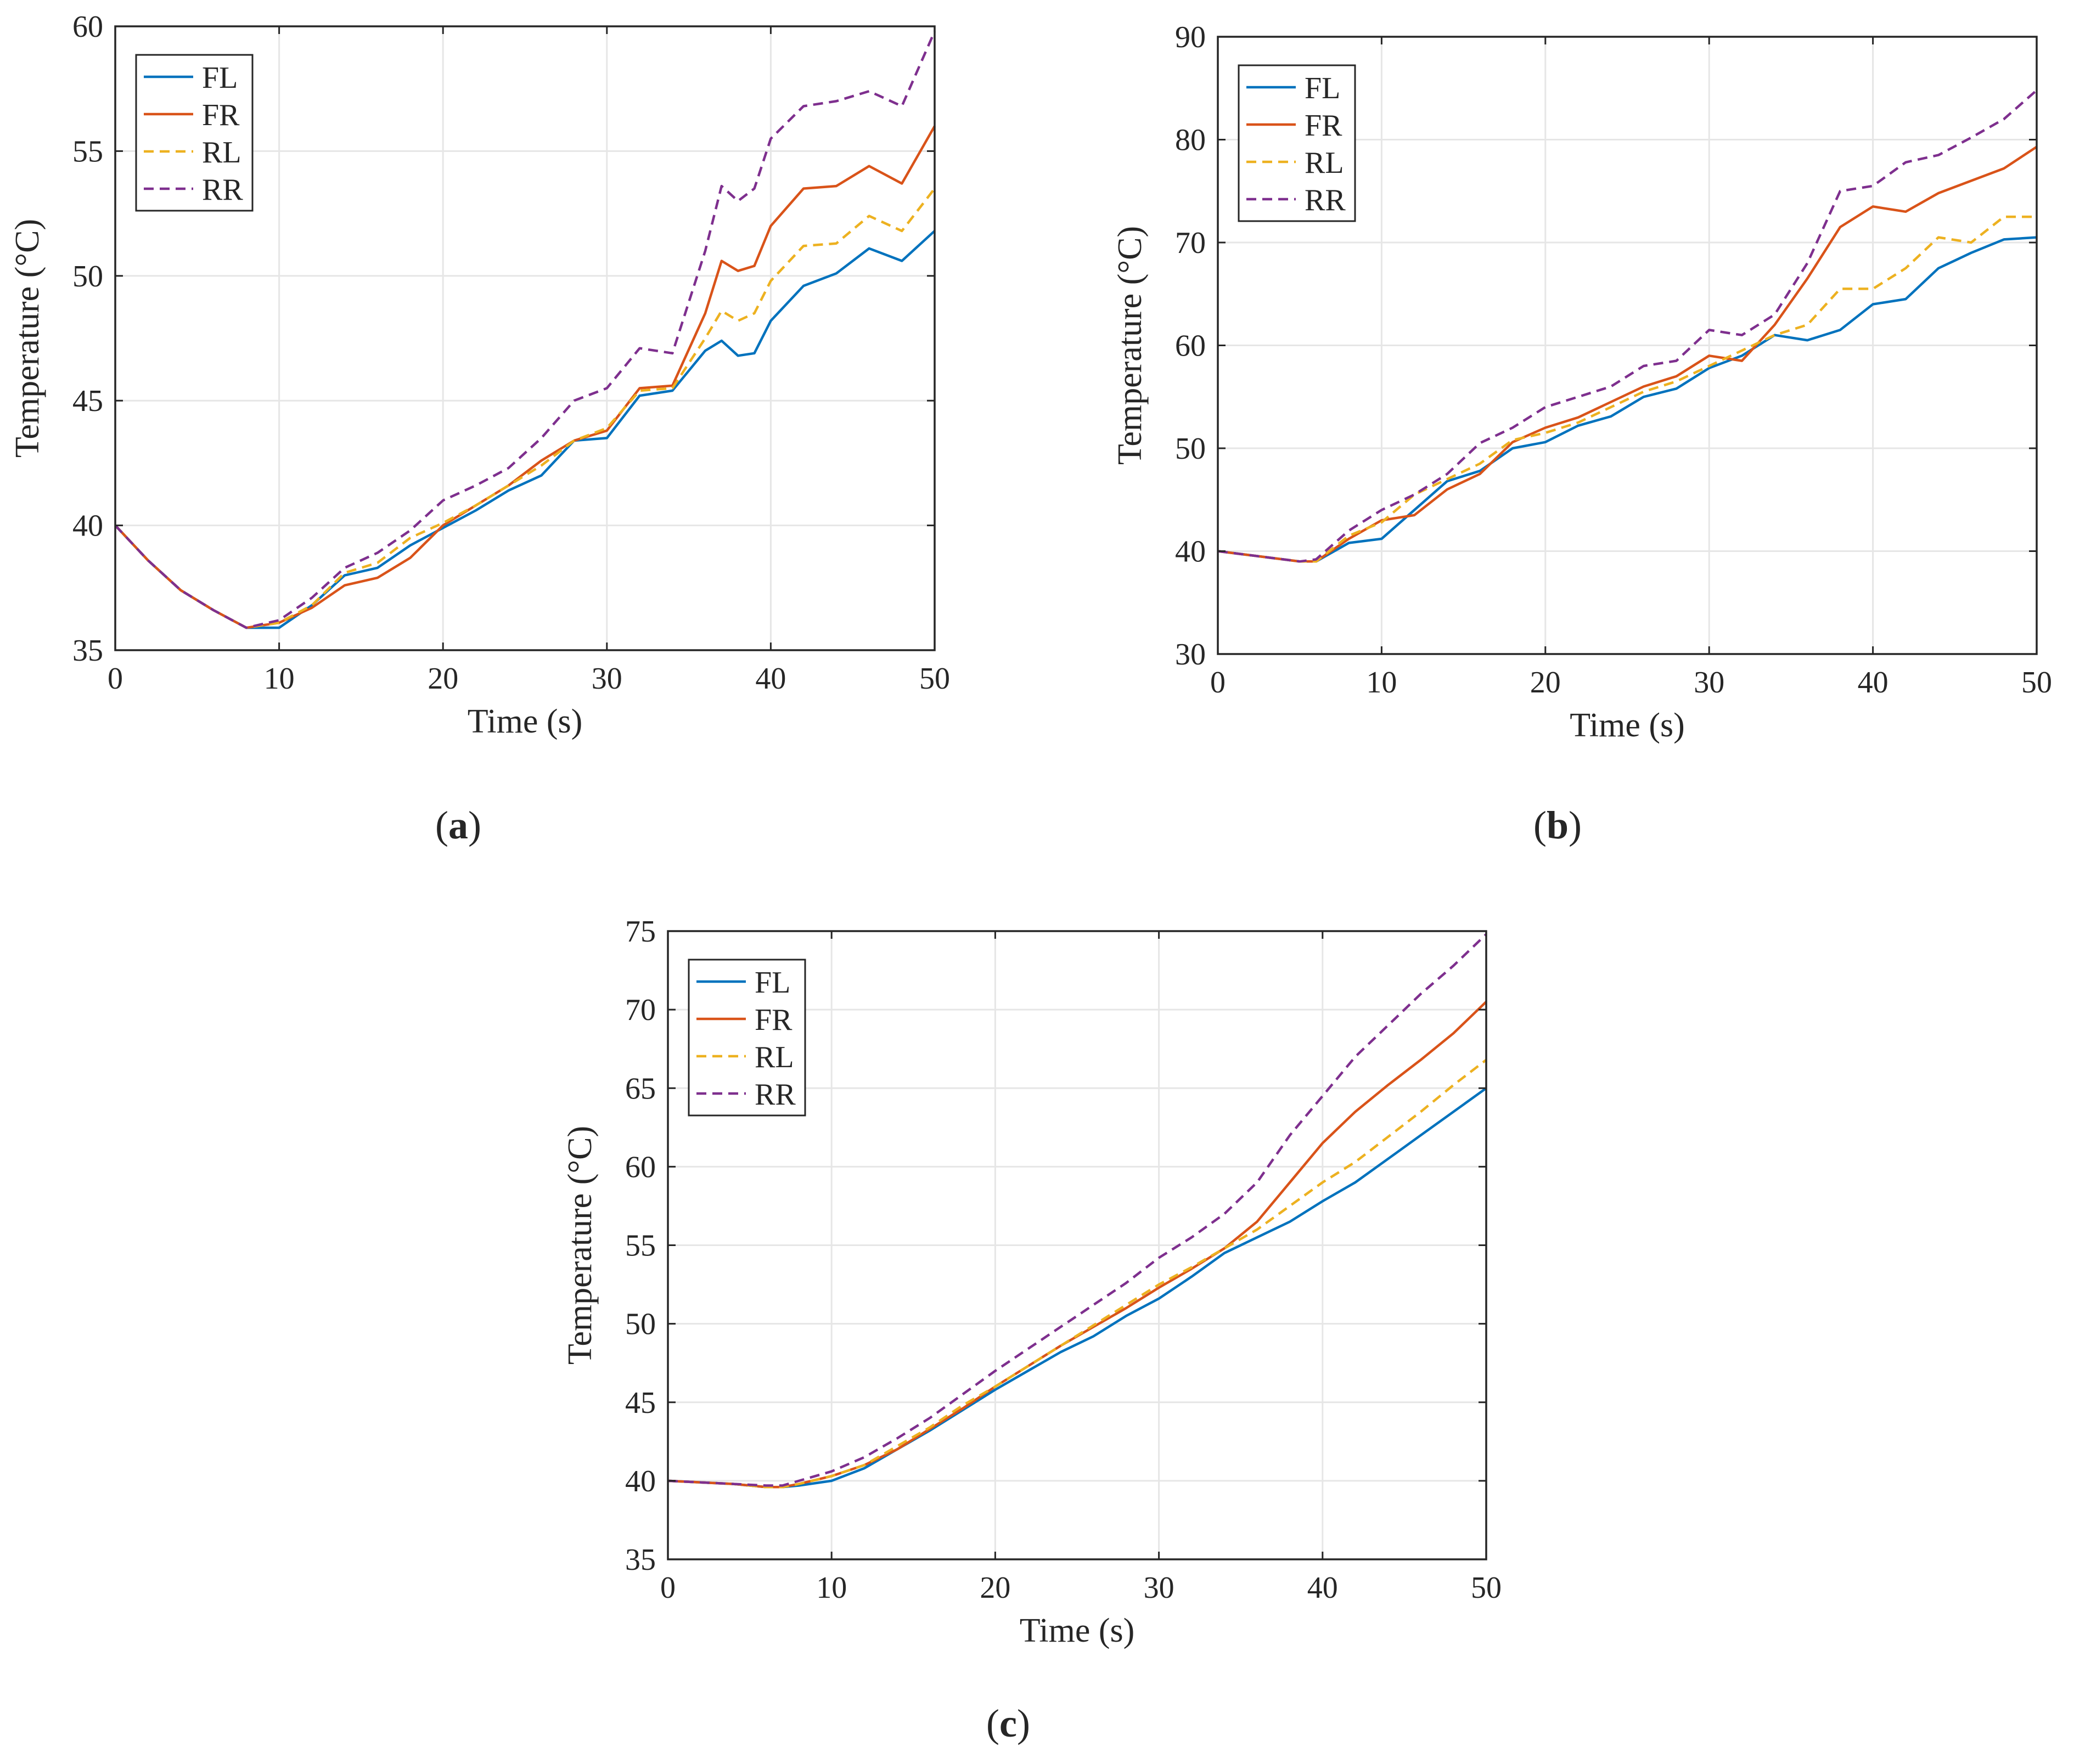 This screenshot has width=2074, height=1764. I want to click on grid-lines-a, so click(525, 338).